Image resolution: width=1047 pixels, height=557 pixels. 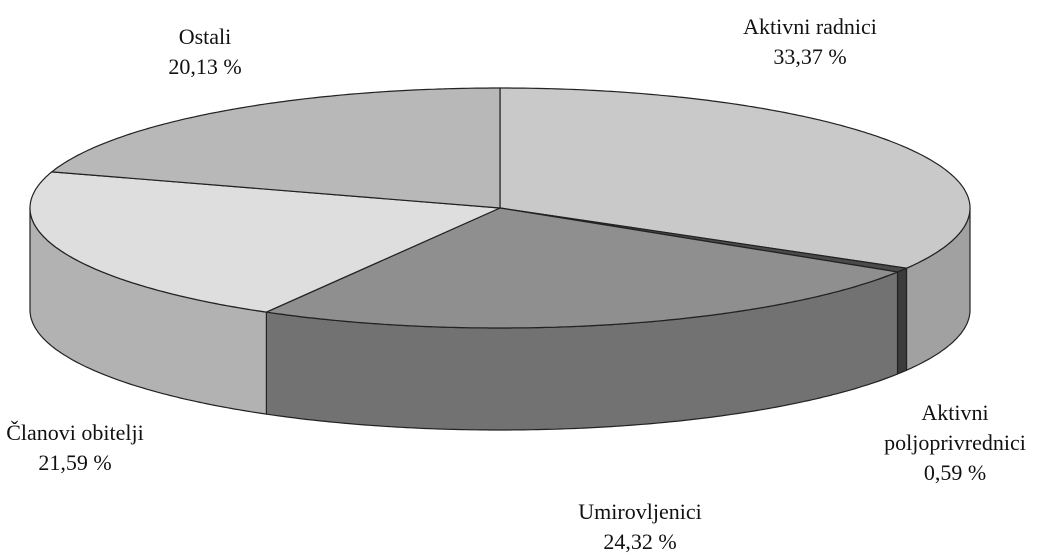 What do you see at coordinates (205, 66) in the screenshot?
I see `value-label: 20,13 %` at bounding box center [205, 66].